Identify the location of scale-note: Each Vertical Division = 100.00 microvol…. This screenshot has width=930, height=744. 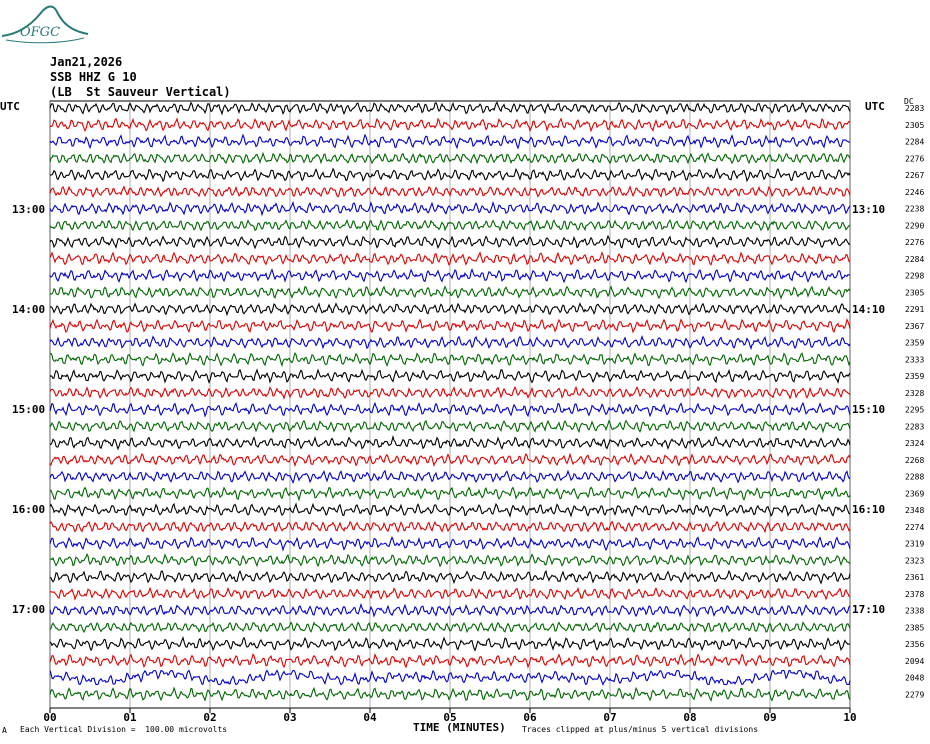
(124, 729).